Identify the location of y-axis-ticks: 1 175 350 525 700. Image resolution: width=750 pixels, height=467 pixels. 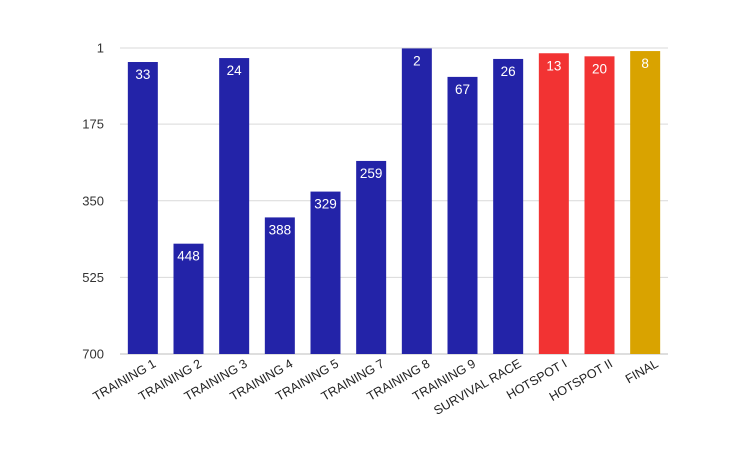
(93, 201).